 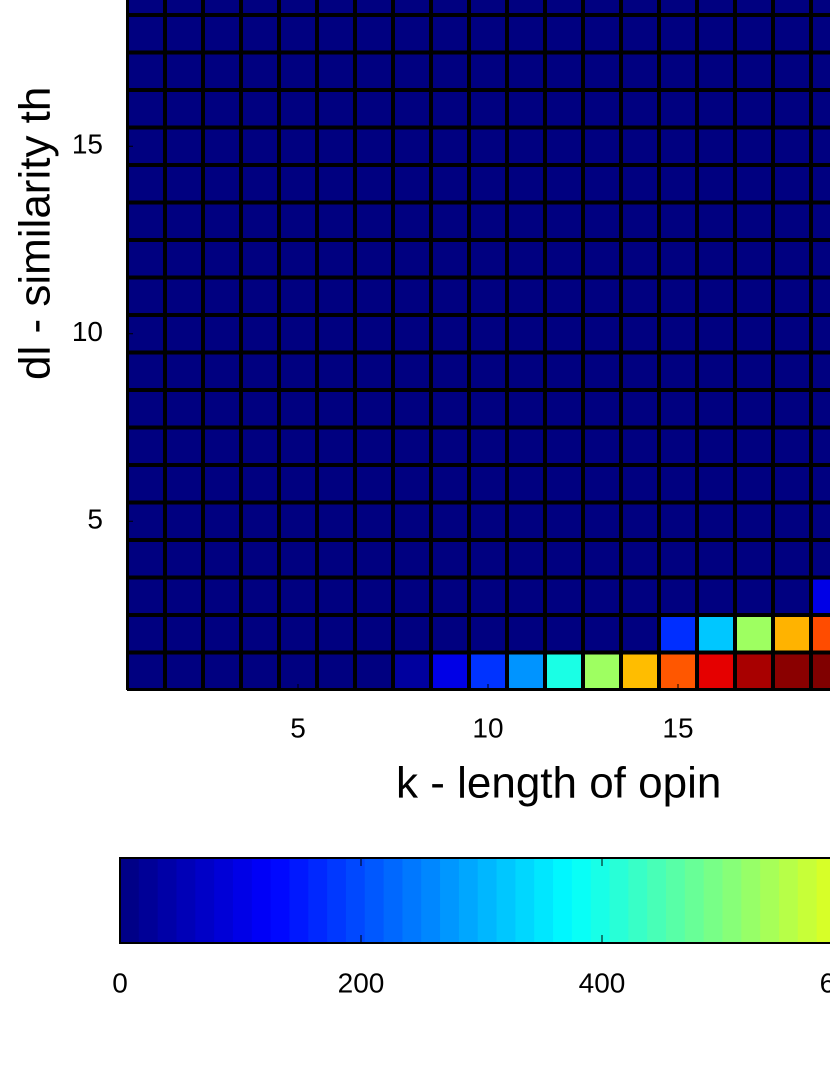 What do you see at coordinates (558, 783) in the screenshot?
I see `x-axis-label: k - length of opin` at bounding box center [558, 783].